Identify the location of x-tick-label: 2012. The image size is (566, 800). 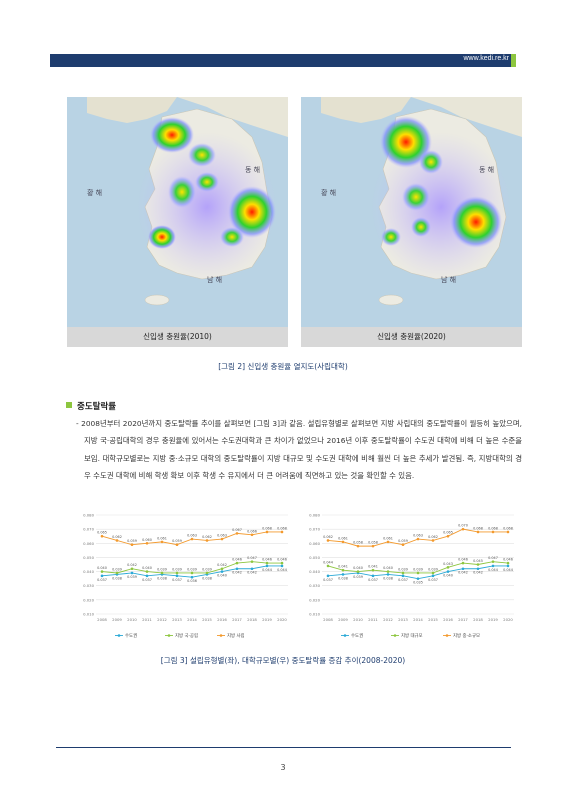
(162, 619).